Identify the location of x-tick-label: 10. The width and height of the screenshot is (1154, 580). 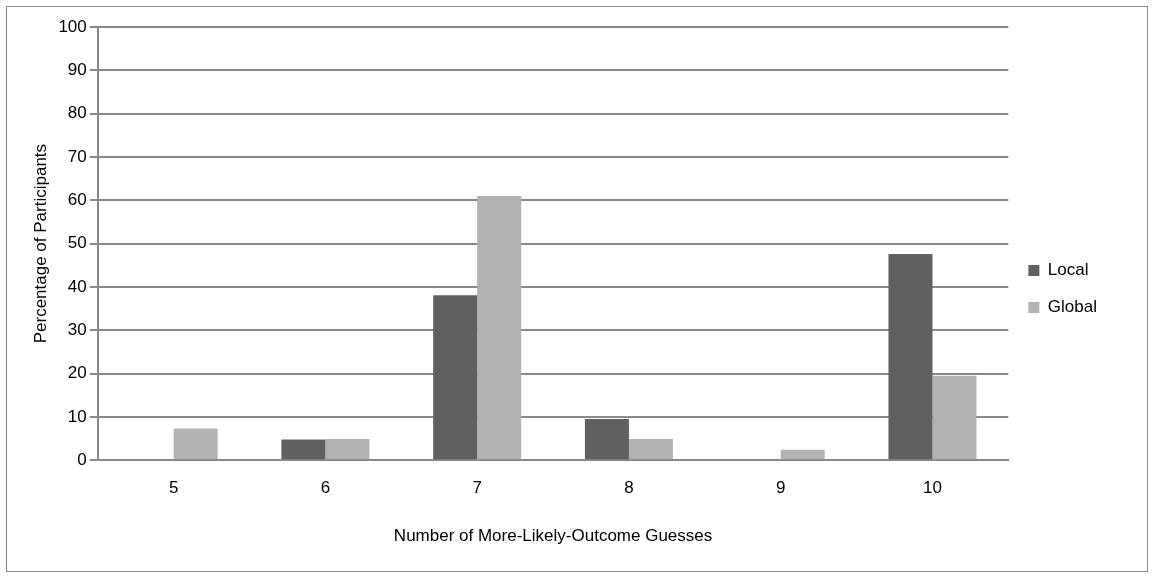
(932, 488).